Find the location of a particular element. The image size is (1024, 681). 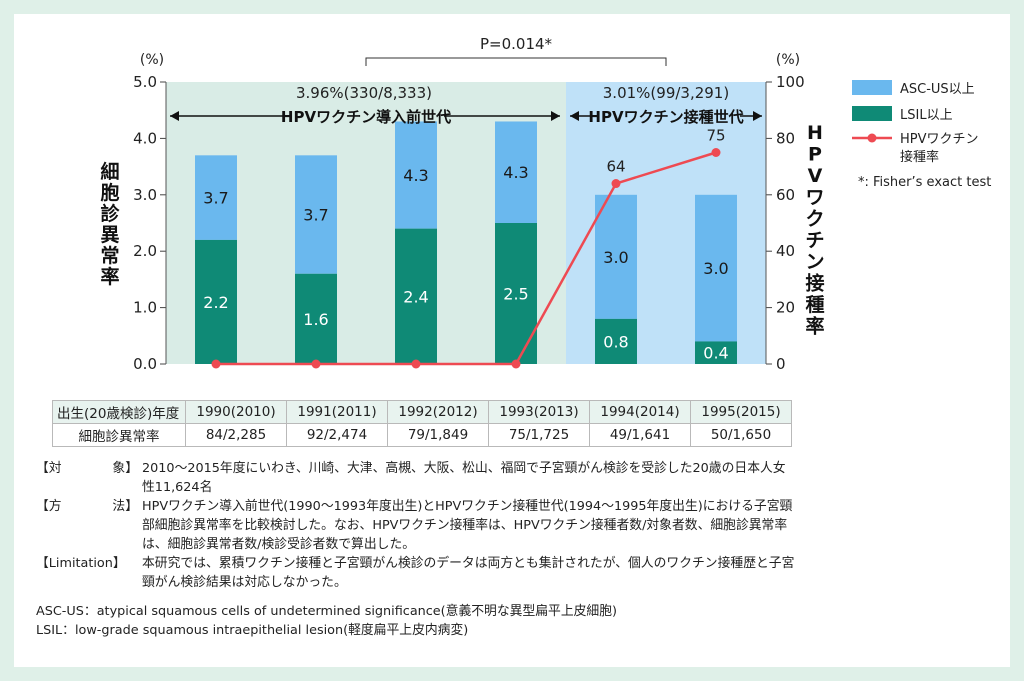

lsil-value-label: 2.2 is located at coordinates (215, 302).